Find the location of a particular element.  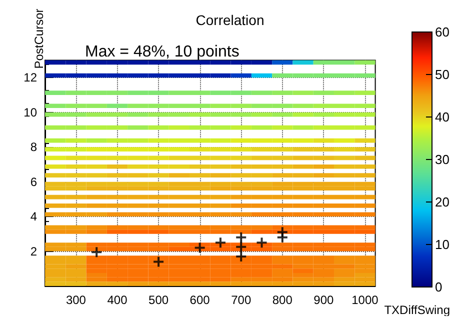

y-tick-label: 2 is located at coordinates (34, 251).